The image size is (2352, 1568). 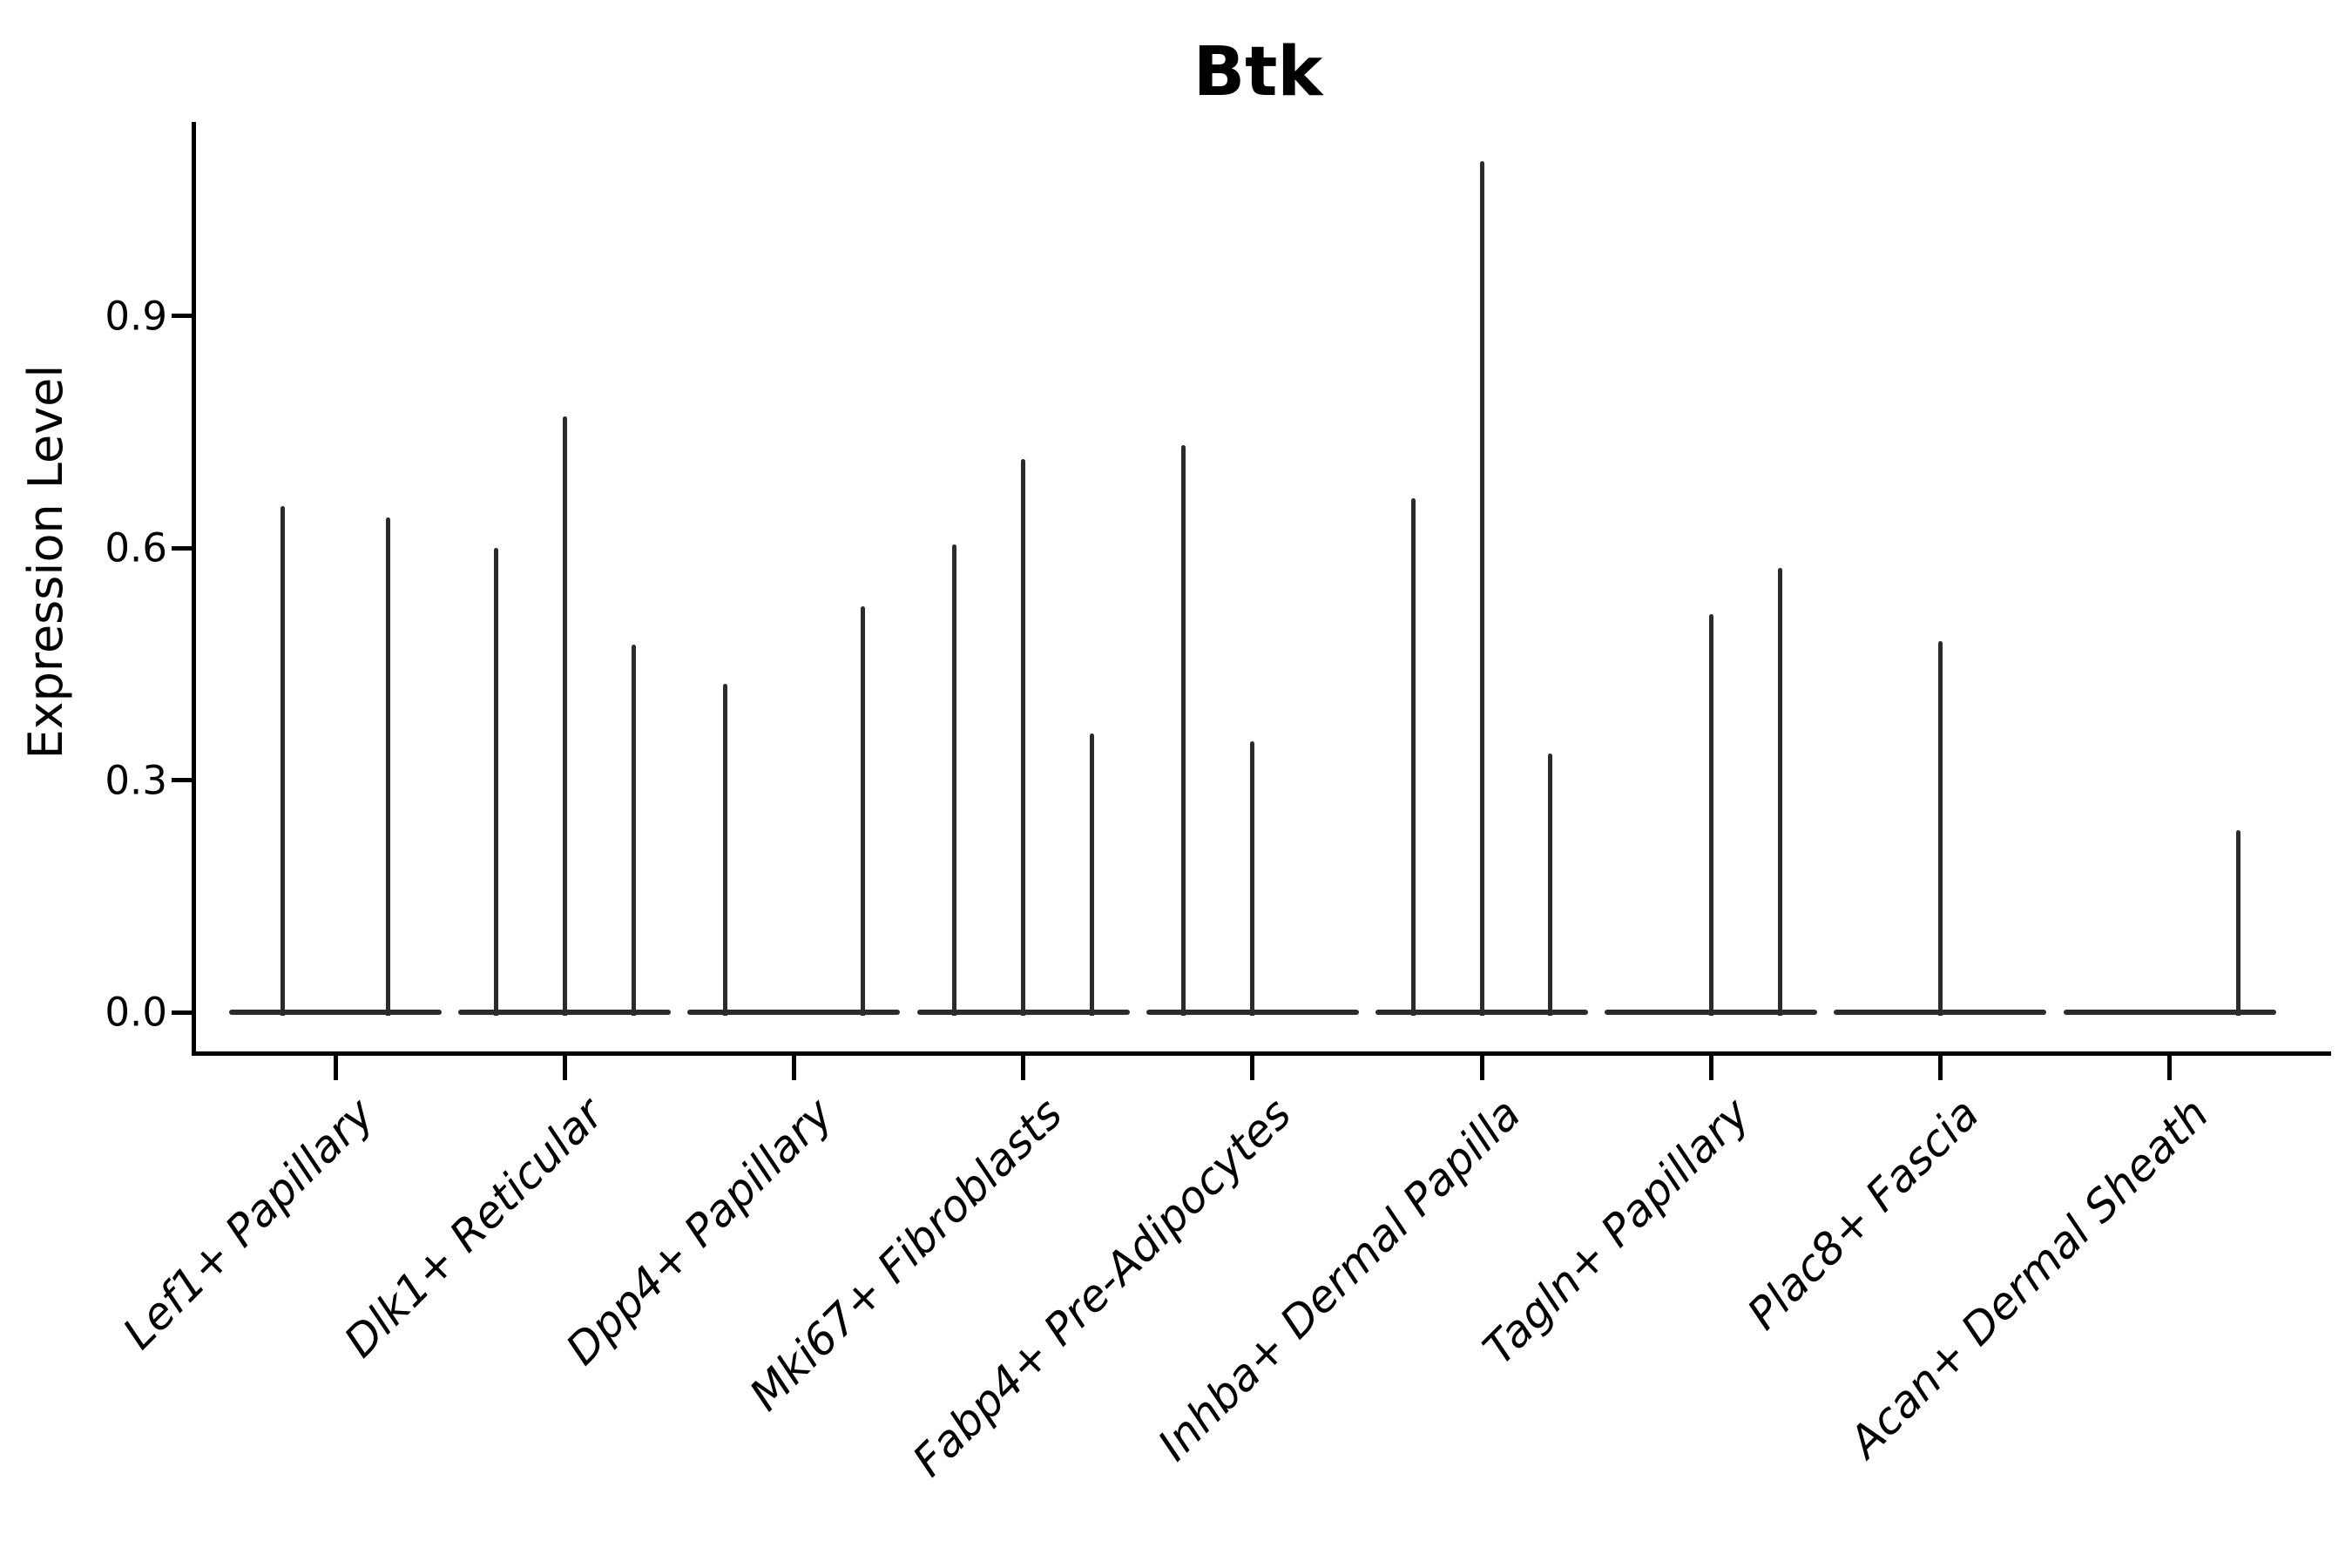 I want to click on y-tick-label: 0.9, so click(x=136, y=316).